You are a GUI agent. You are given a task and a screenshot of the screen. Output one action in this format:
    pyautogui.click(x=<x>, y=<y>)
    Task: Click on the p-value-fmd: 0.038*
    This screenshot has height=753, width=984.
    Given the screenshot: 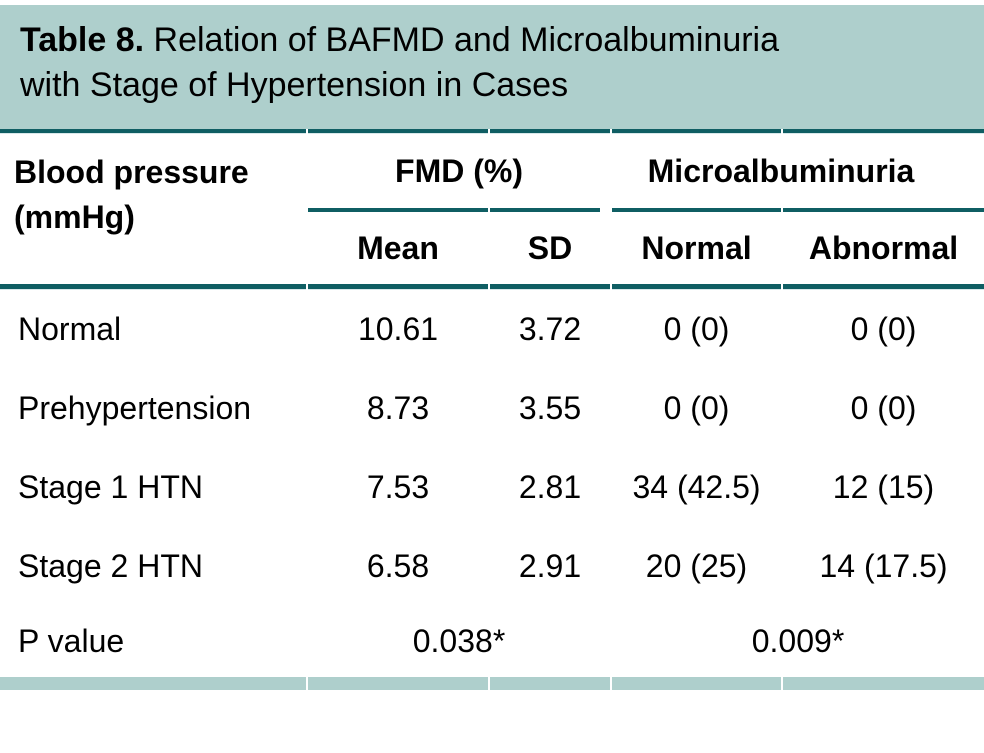 What is the action you would take?
    pyautogui.click(x=459, y=641)
    